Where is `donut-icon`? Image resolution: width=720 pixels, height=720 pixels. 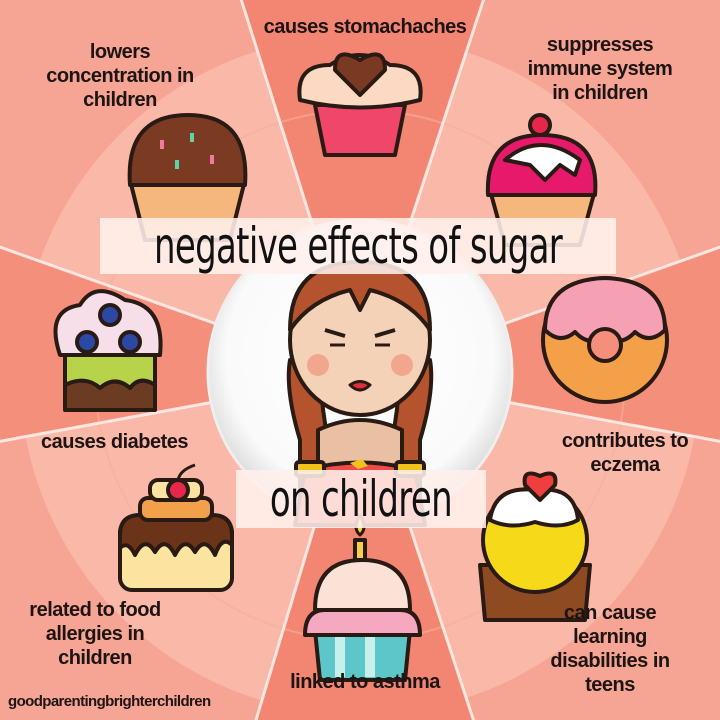
donut-icon is located at coordinates (605, 340).